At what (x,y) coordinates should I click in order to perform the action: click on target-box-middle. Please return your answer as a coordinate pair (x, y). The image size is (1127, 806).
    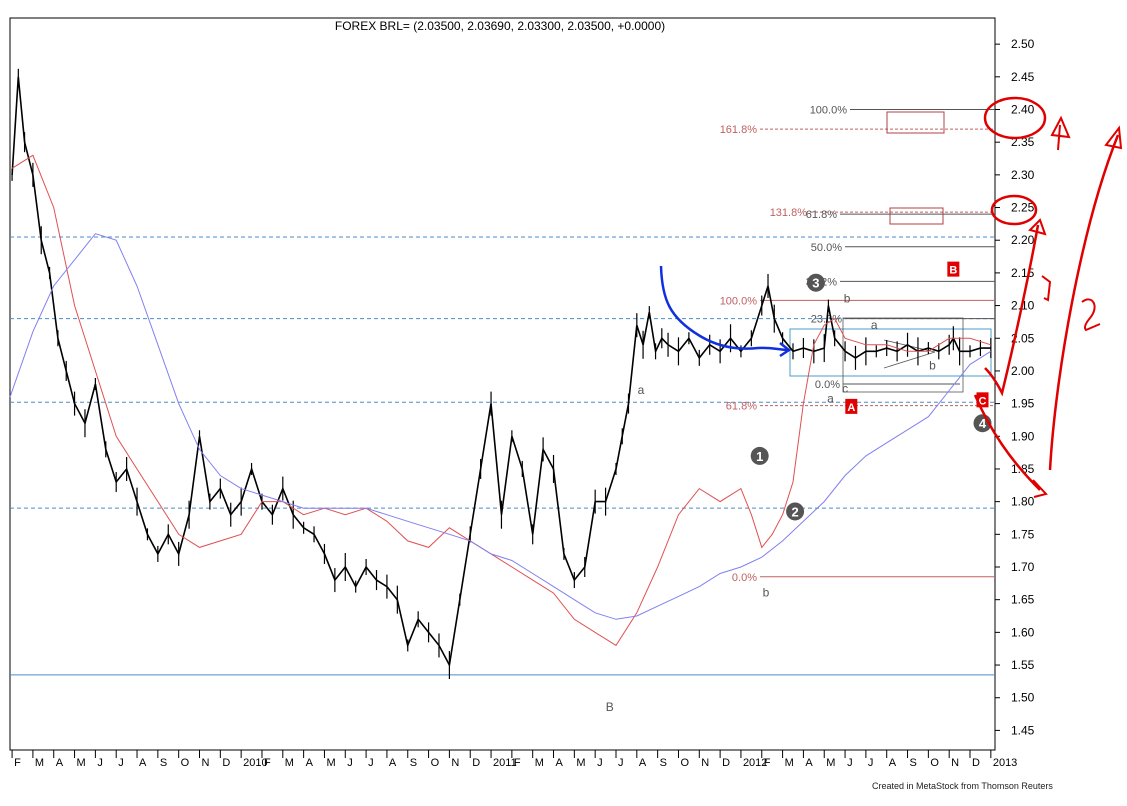
    Looking at the image, I should click on (916, 216).